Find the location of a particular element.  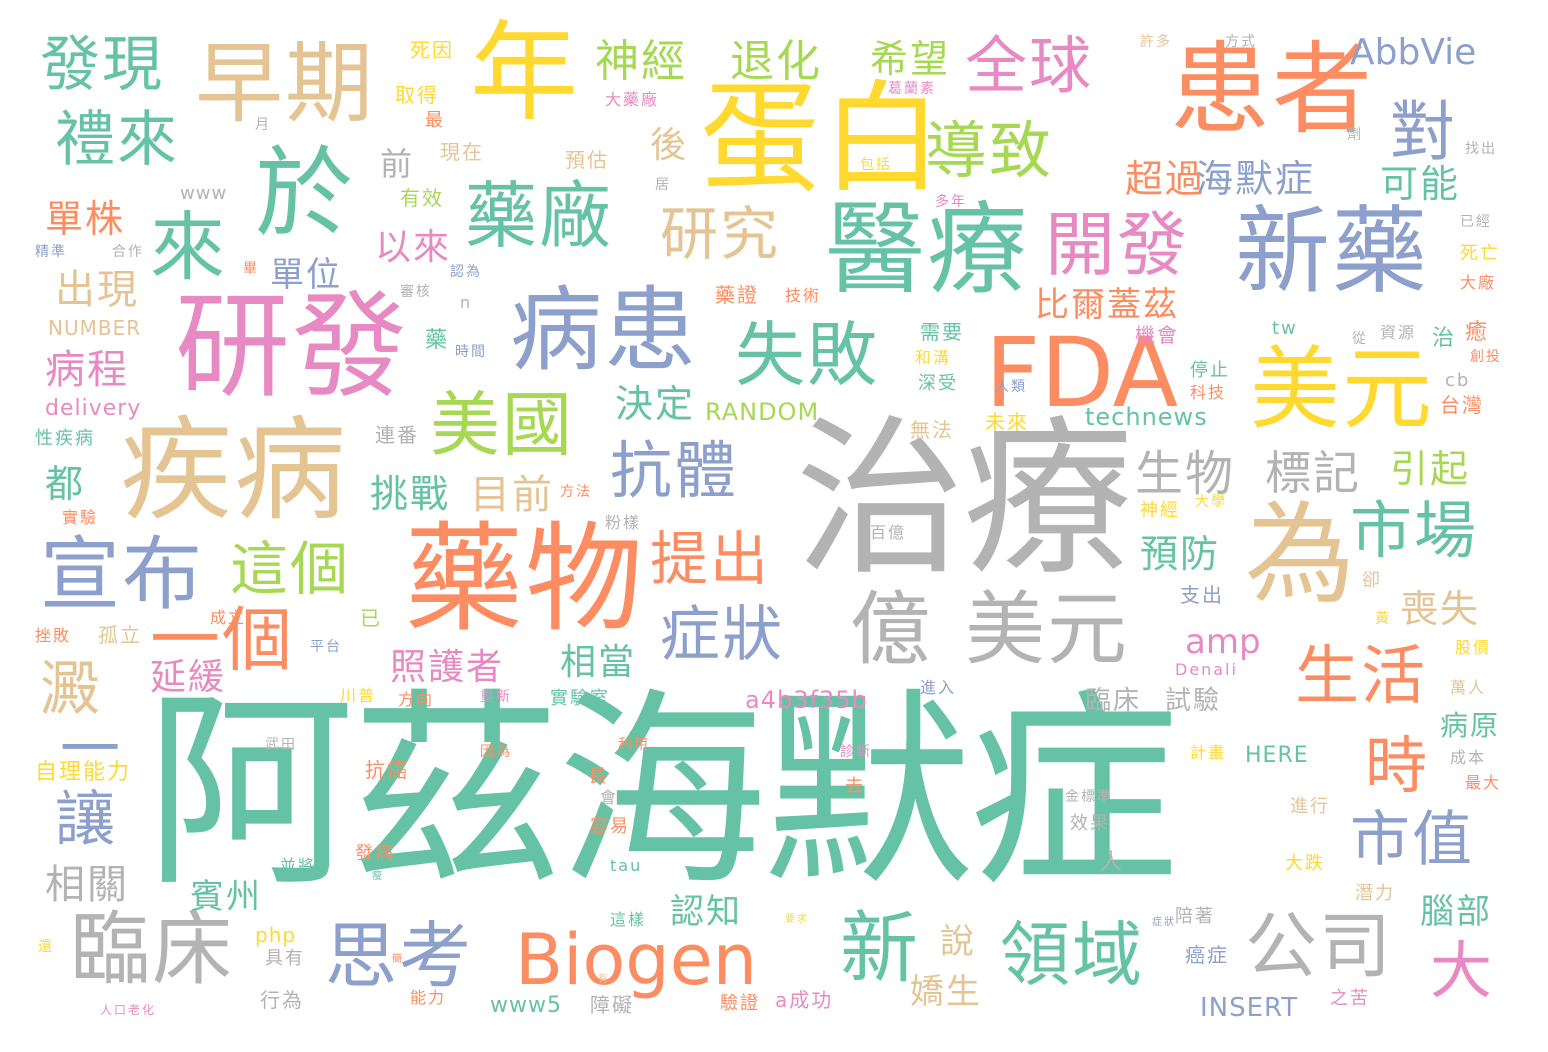

word: 創投 is located at coordinates (1486, 357).